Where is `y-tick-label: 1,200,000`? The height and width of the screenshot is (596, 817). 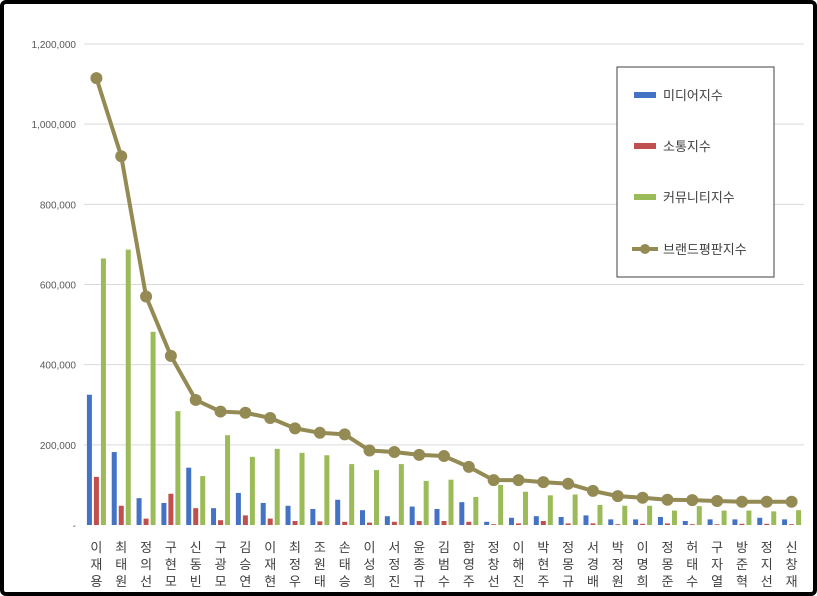
y-tick-label: 1,200,000 is located at coordinates (54, 45).